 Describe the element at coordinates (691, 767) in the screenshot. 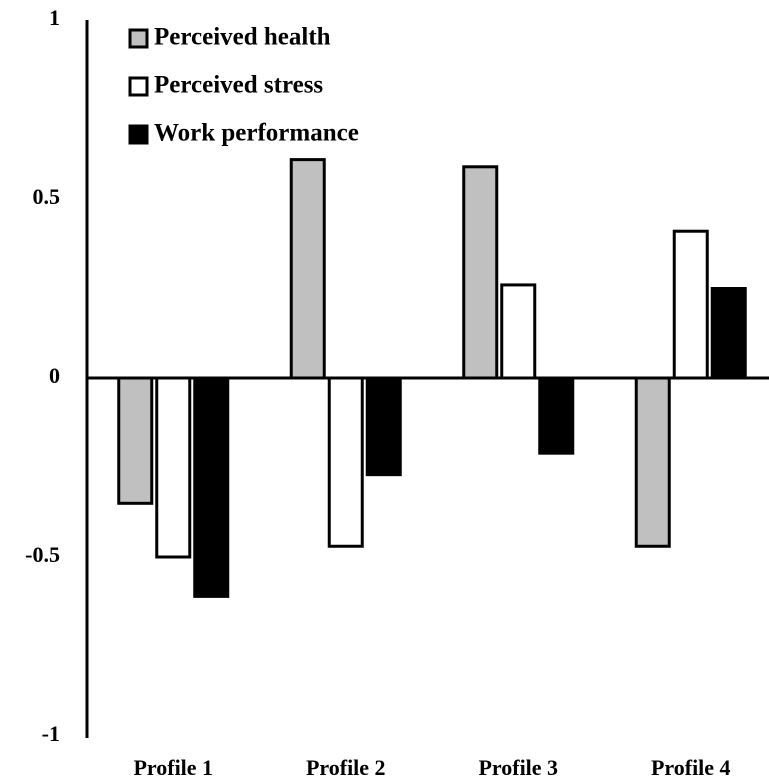

I see `x-tick-label: Profile 4` at that location.